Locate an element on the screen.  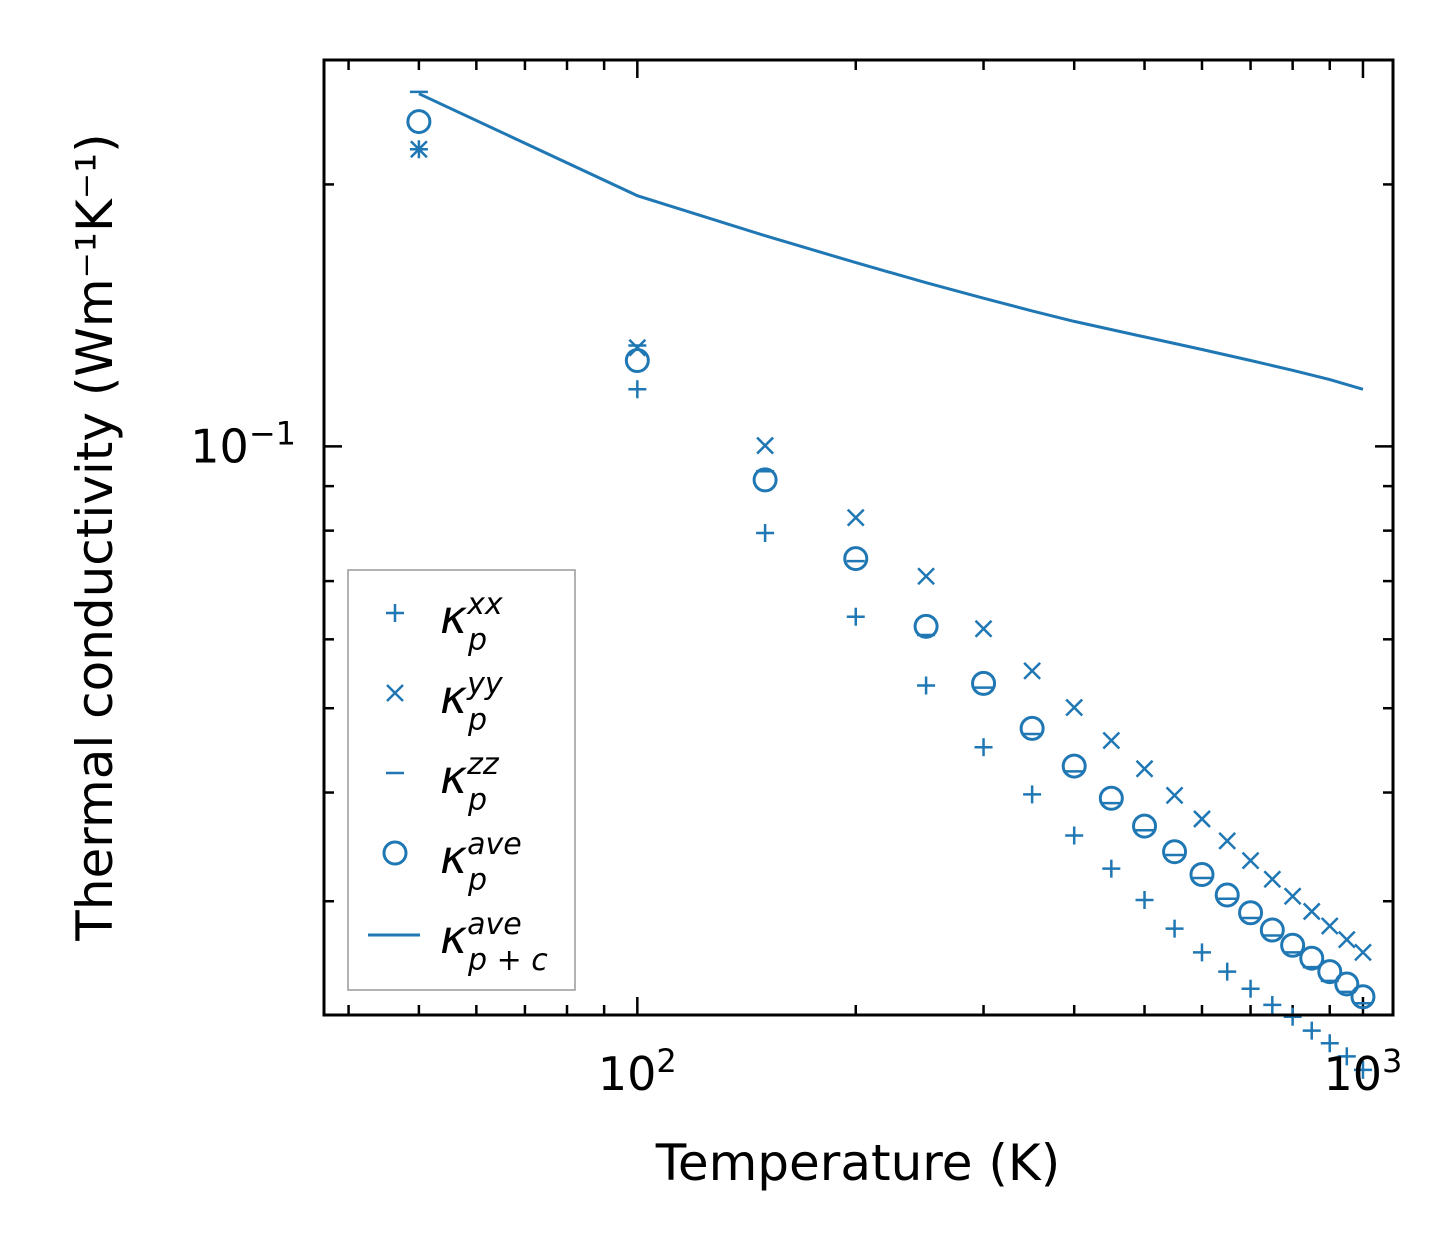
legend: κxx p κyy p κzz p κave p κave p + c is located at coordinates (461, 780).